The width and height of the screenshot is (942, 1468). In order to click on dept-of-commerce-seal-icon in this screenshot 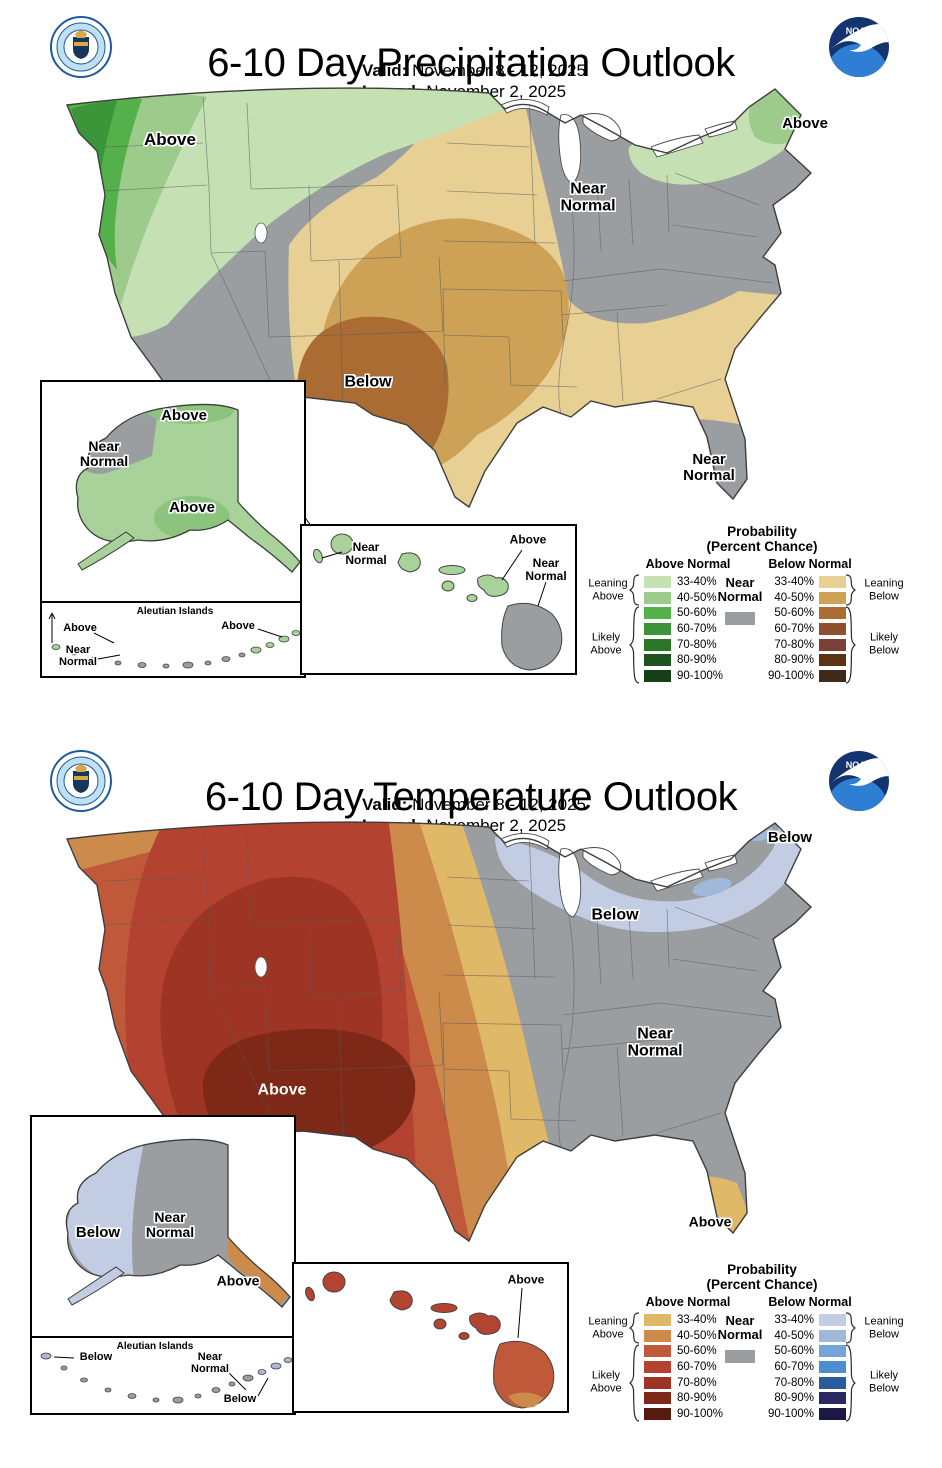, I will do `click(81, 783)`.